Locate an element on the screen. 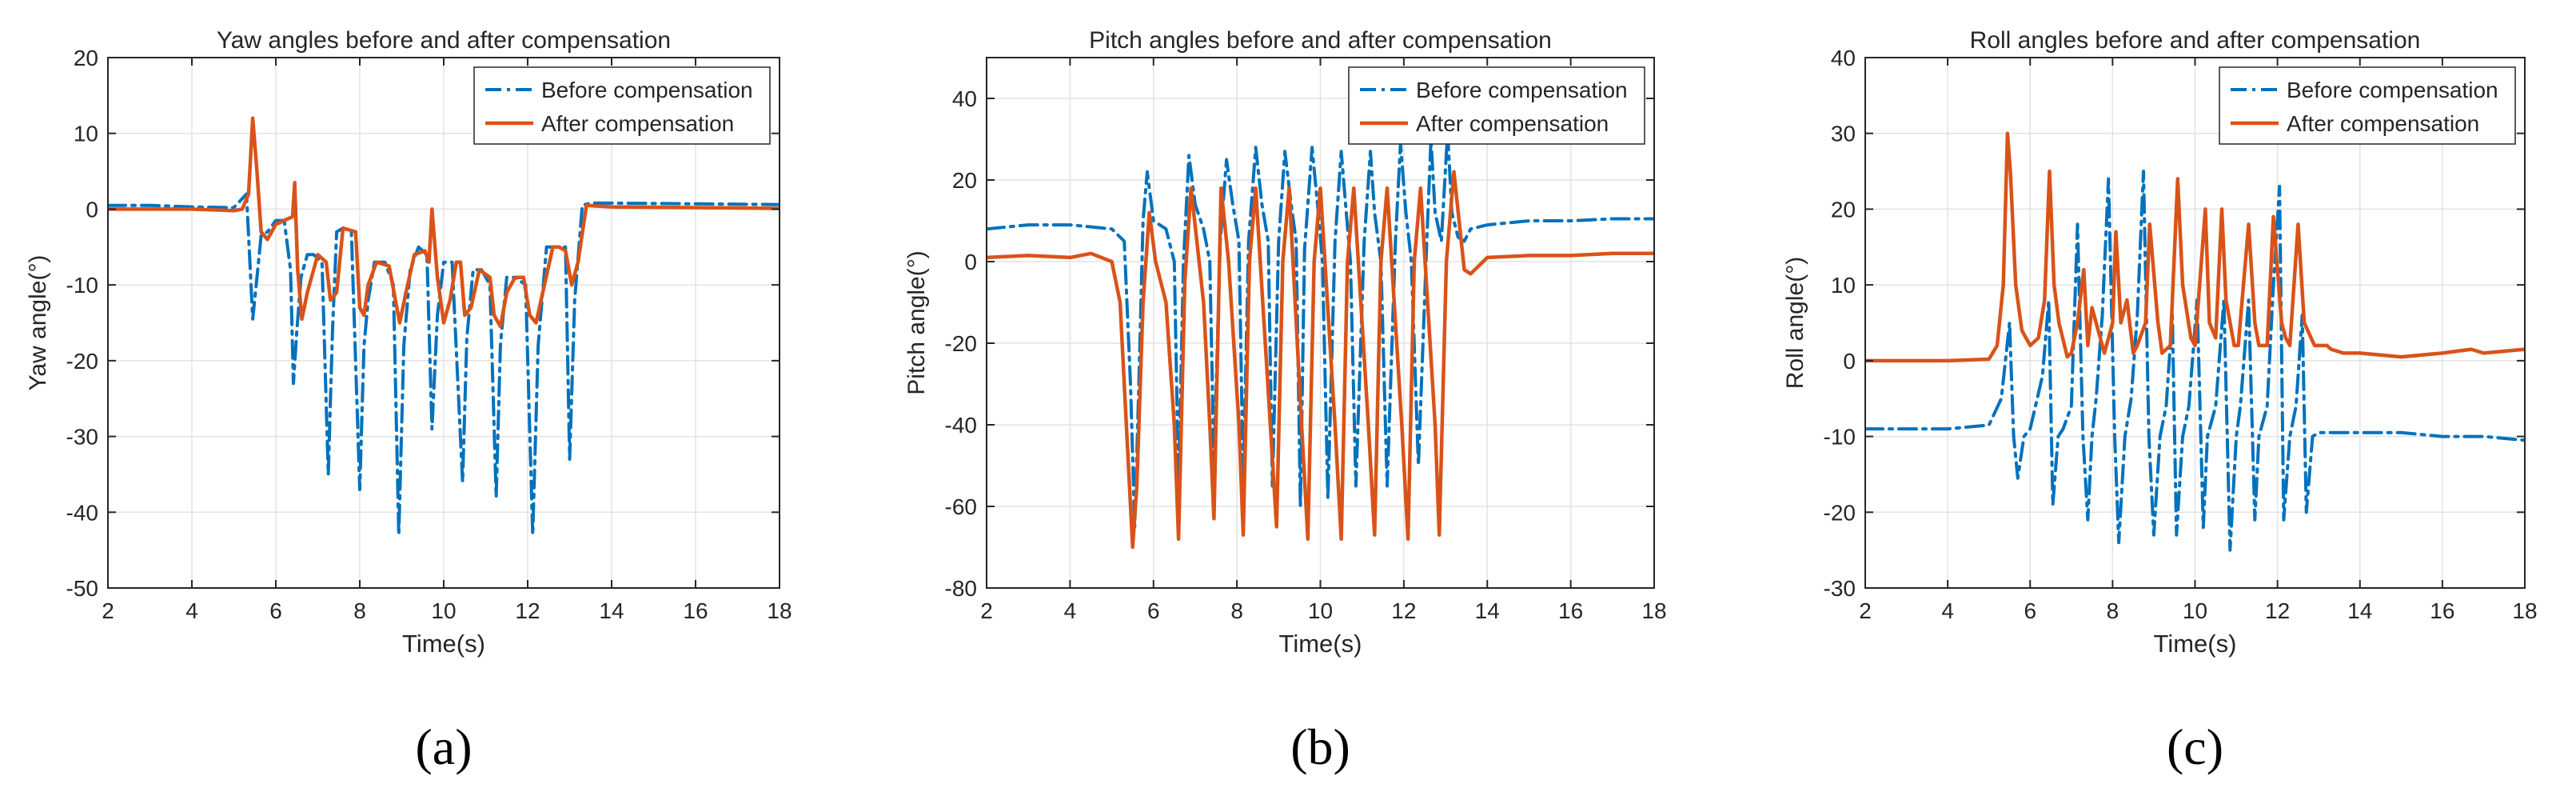 The image size is (2576, 792). series-line-before is located at coordinates (1320, 329).